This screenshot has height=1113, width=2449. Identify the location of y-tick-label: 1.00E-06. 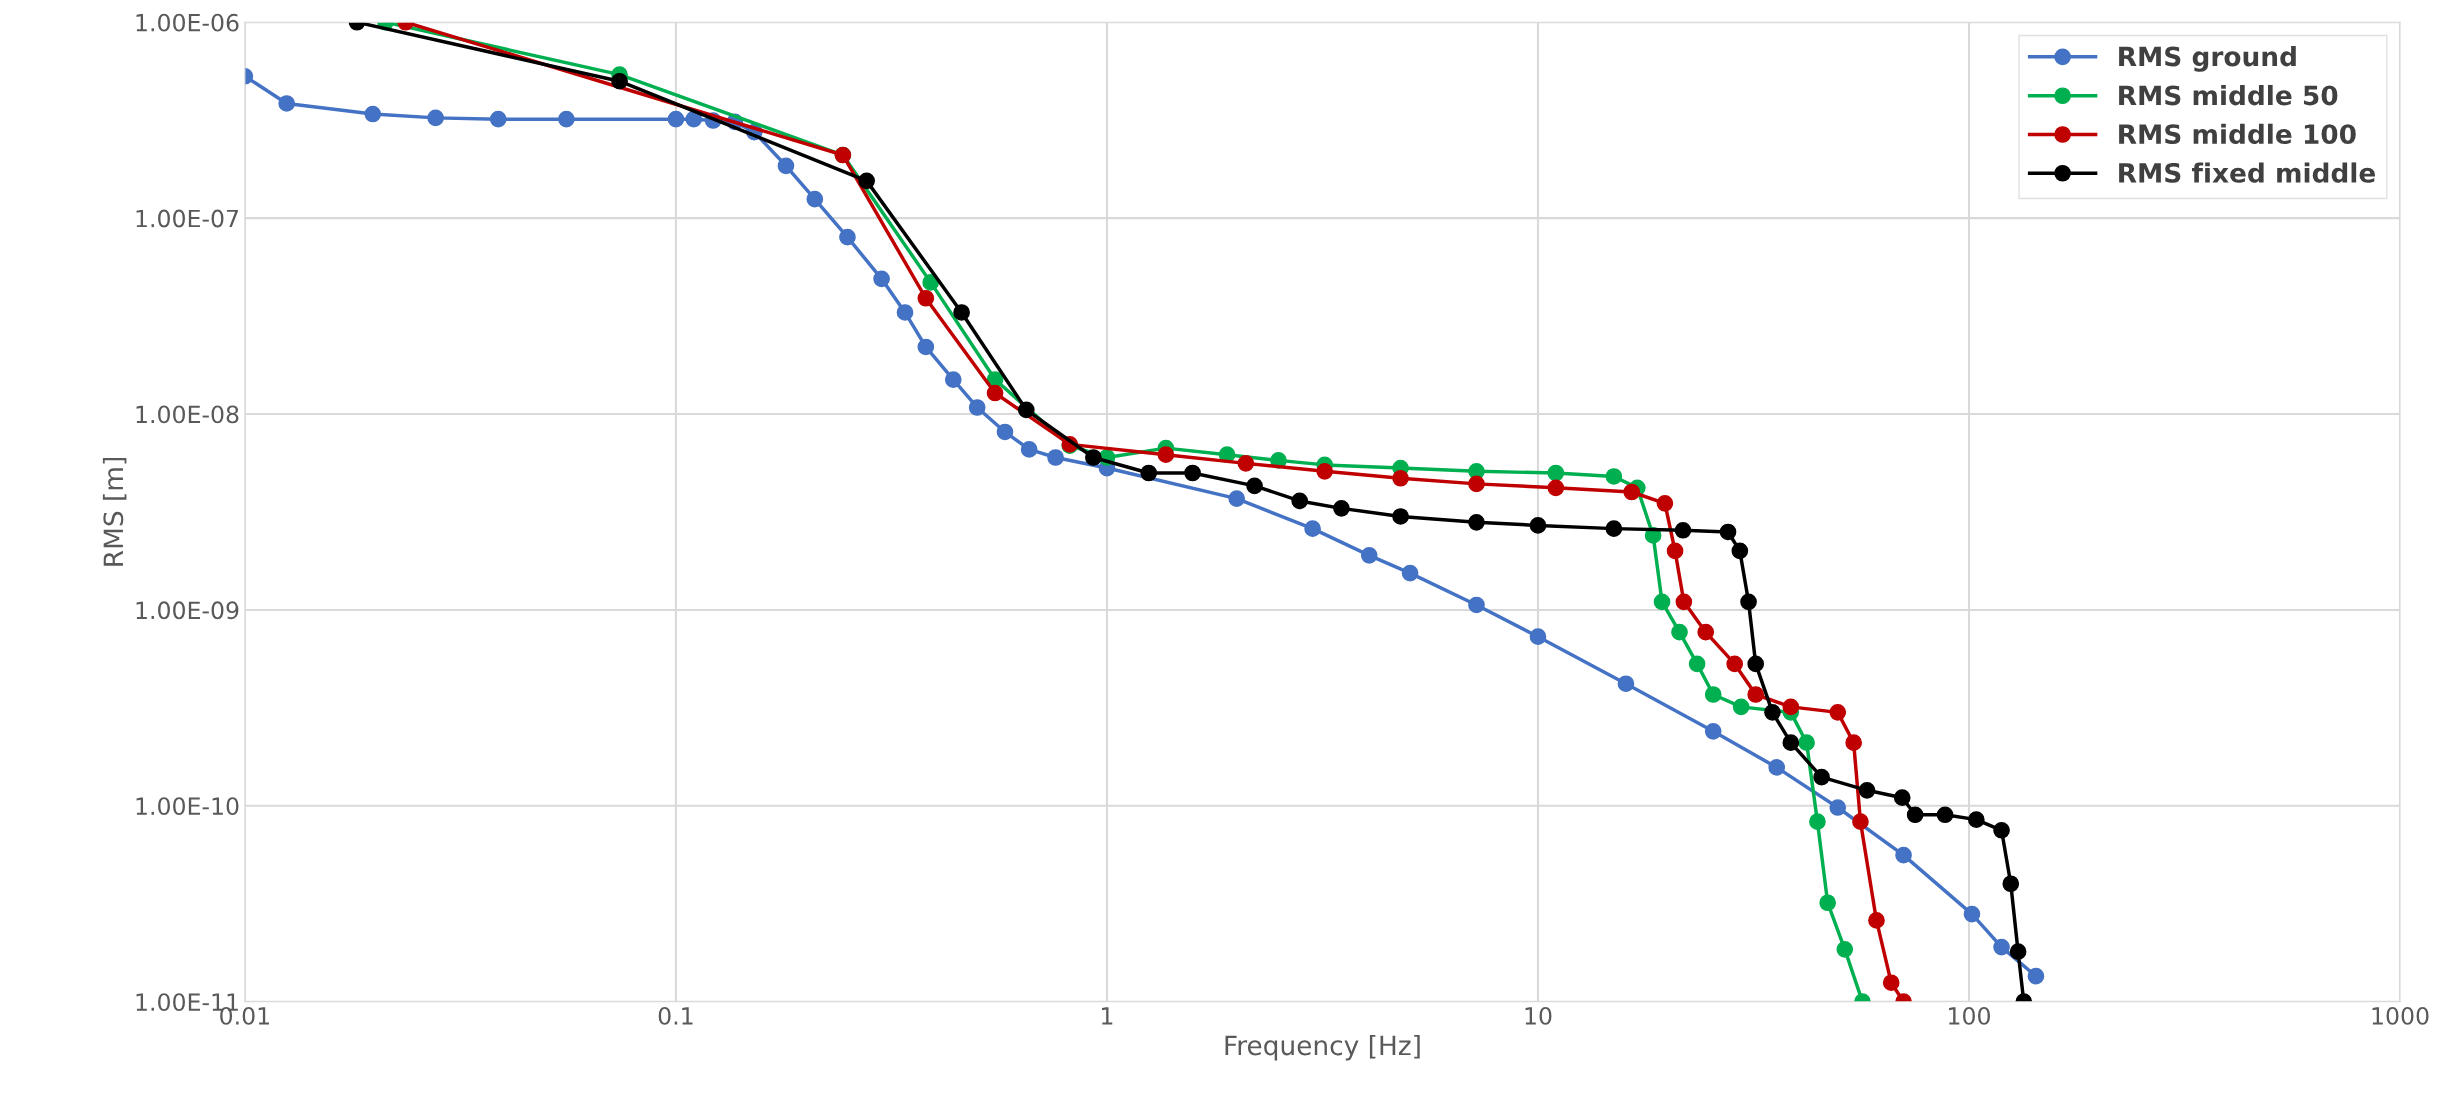
(187, 22).